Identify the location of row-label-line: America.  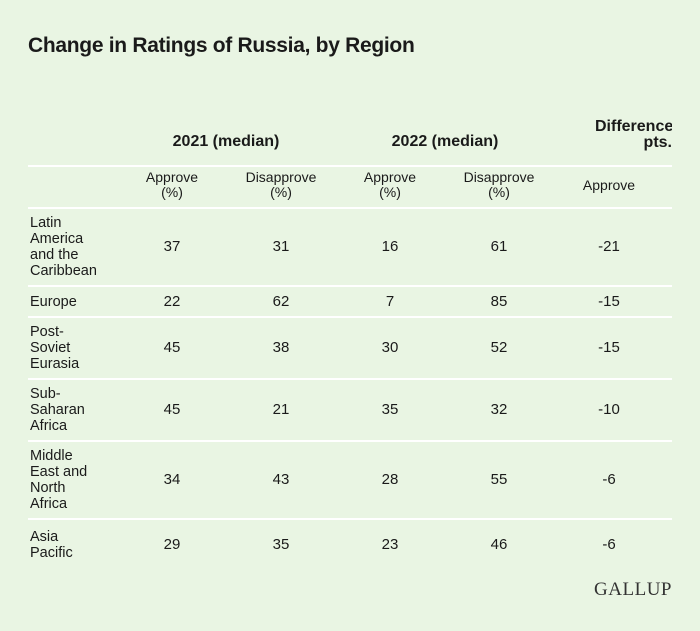
(57, 239).